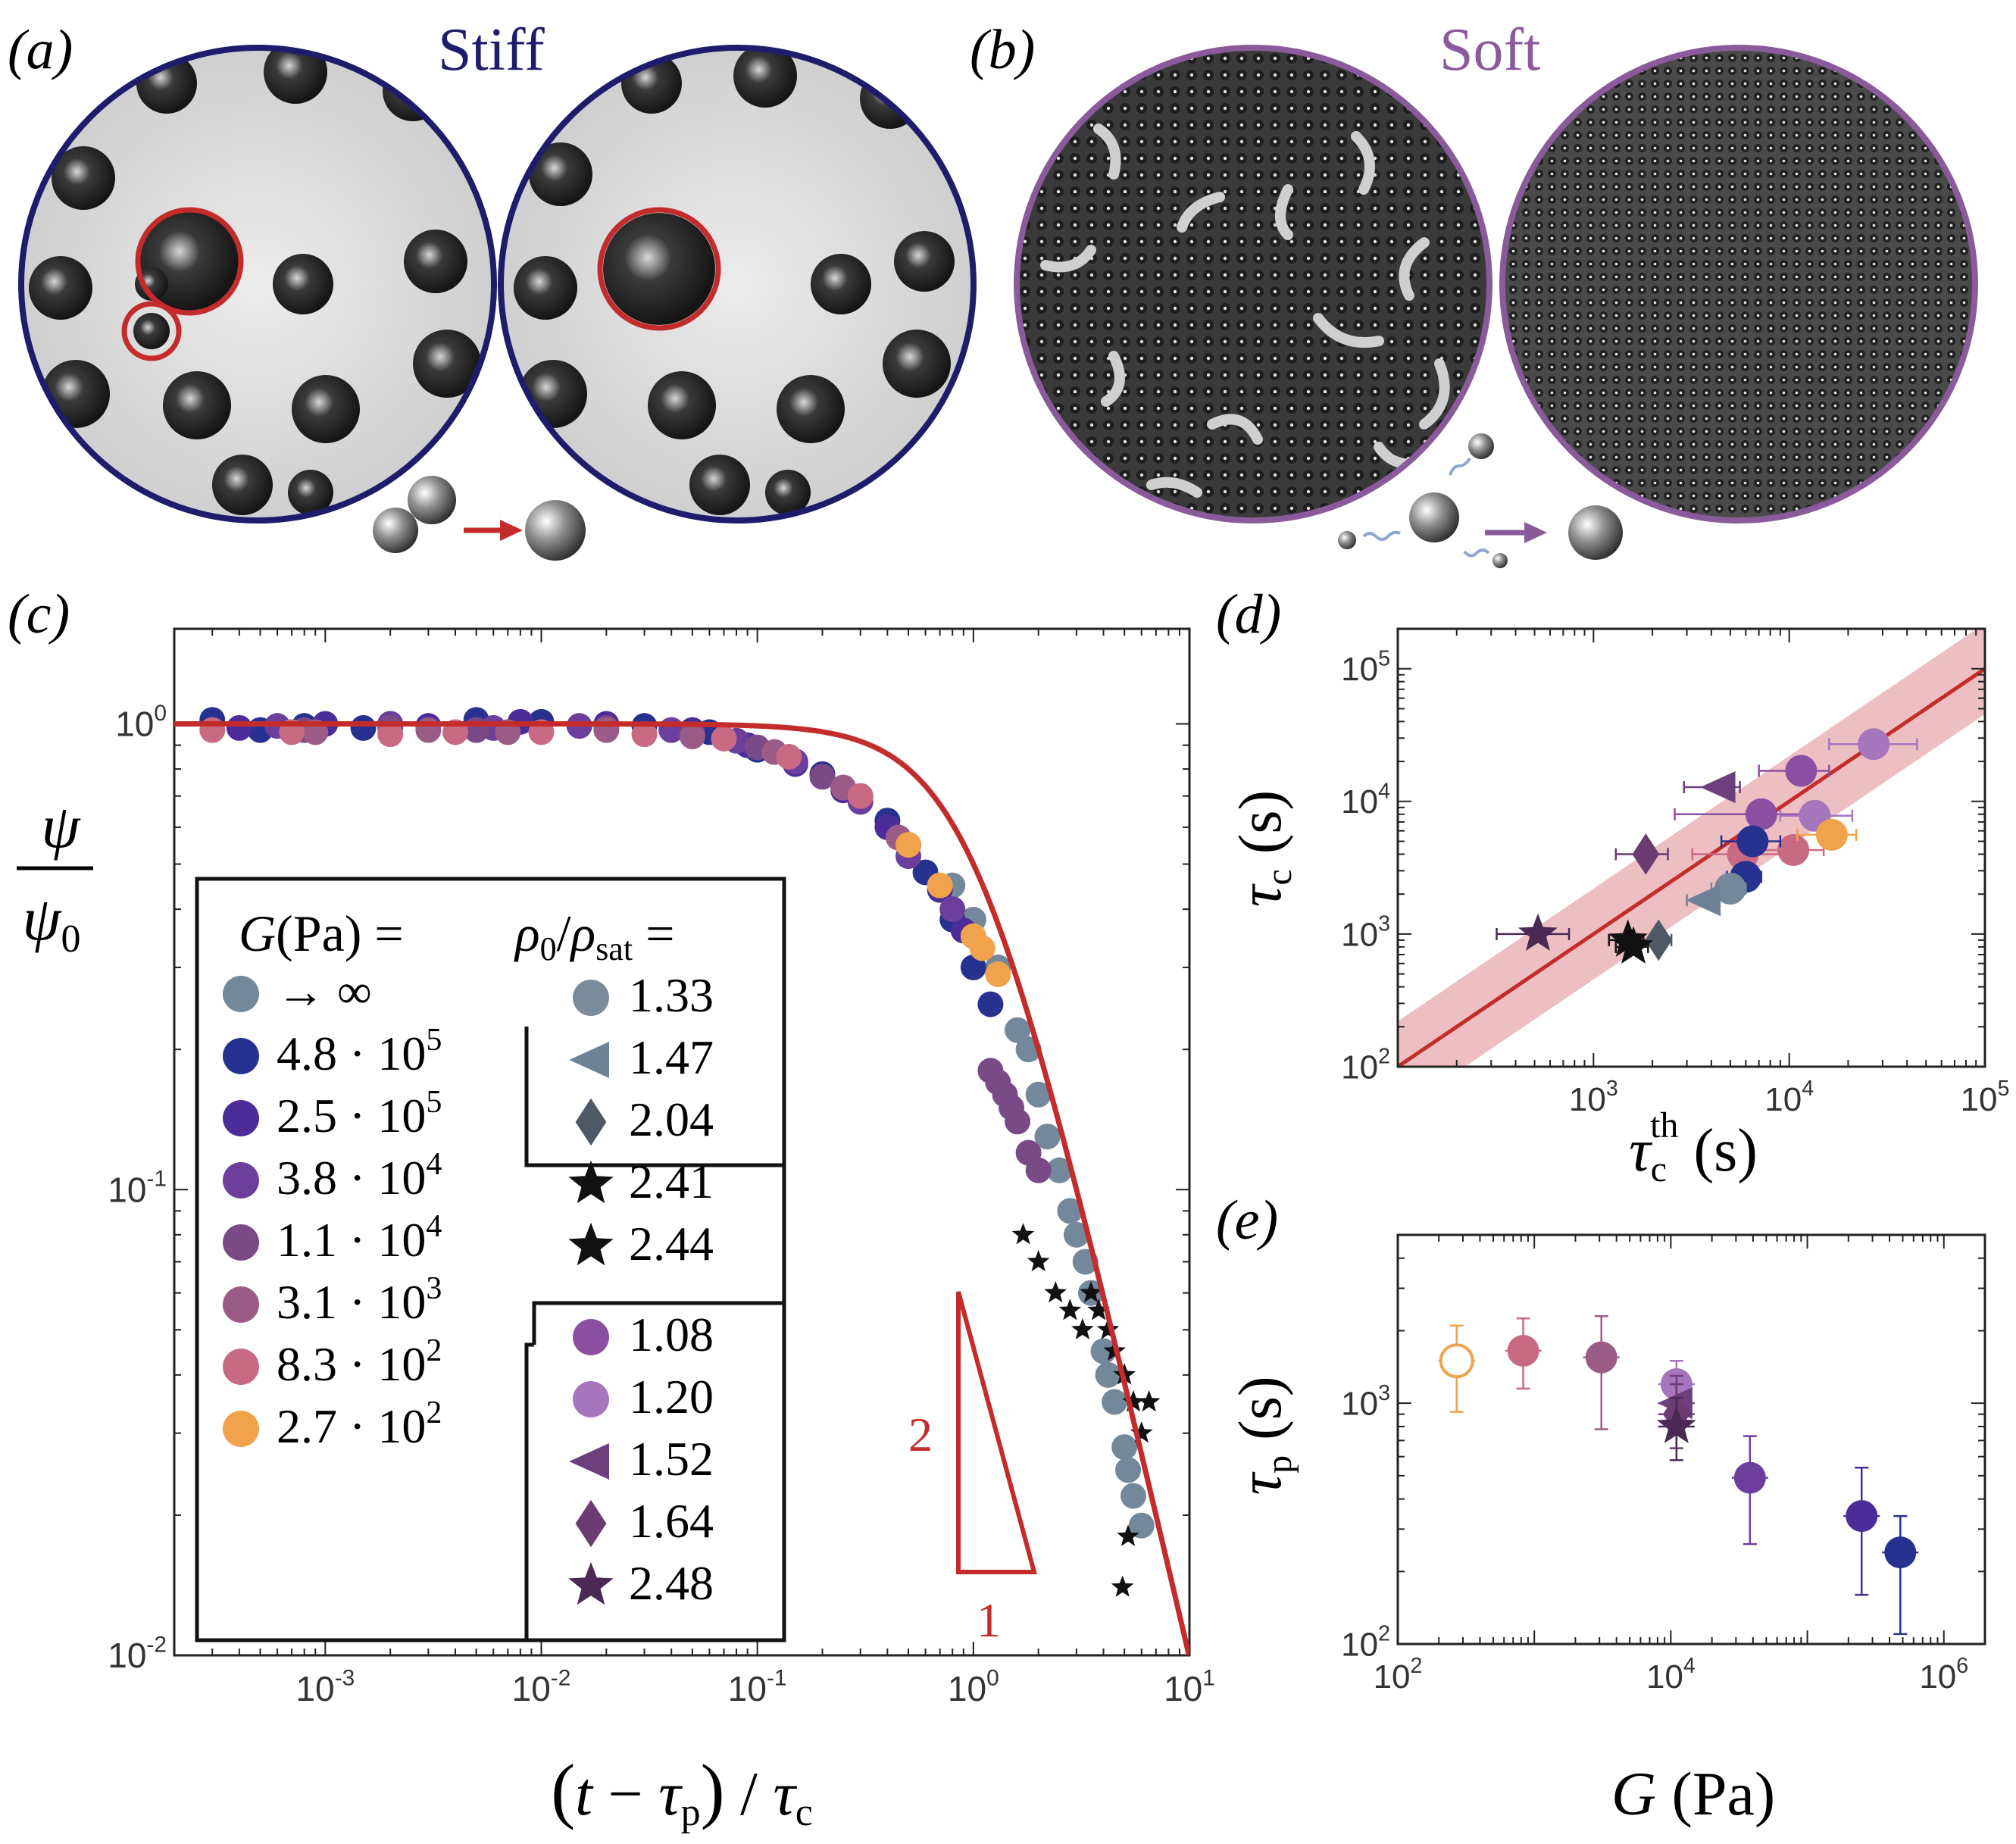 The height and width of the screenshot is (1844, 2016). What do you see at coordinates (359, 1300) in the screenshot?
I see `legend-g-item: 3.1 · 10³` at bounding box center [359, 1300].